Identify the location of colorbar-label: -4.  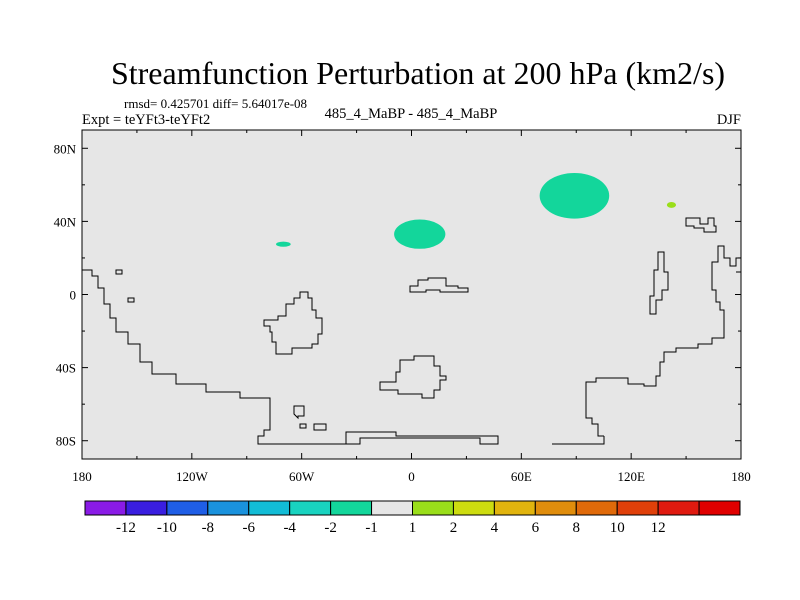
(289, 528).